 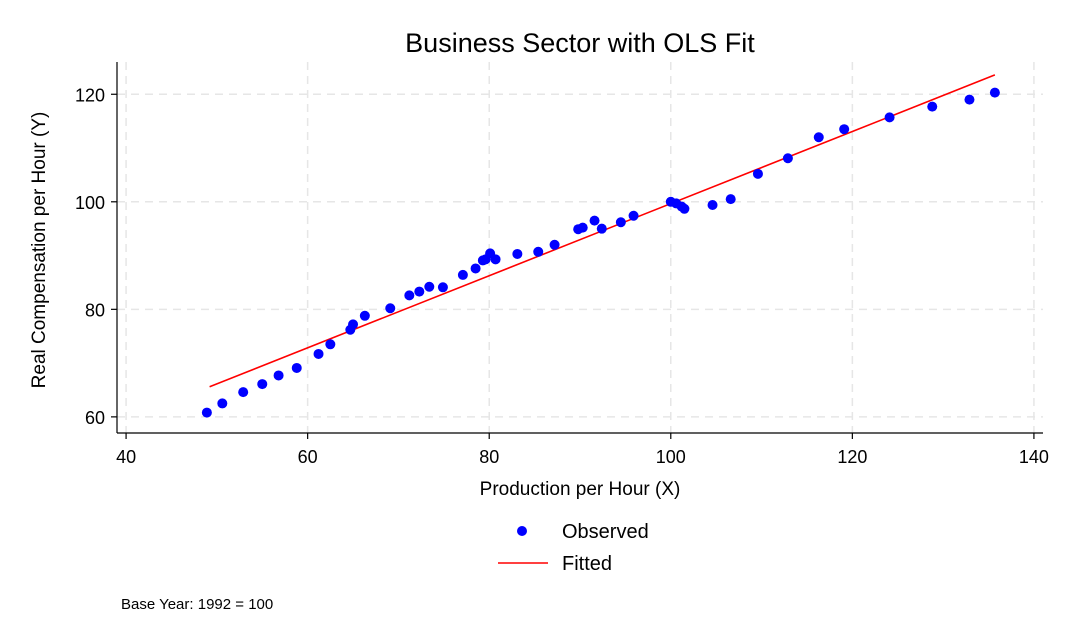 What do you see at coordinates (489, 457) in the screenshot?
I see `x-tick-label: 80` at bounding box center [489, 457].